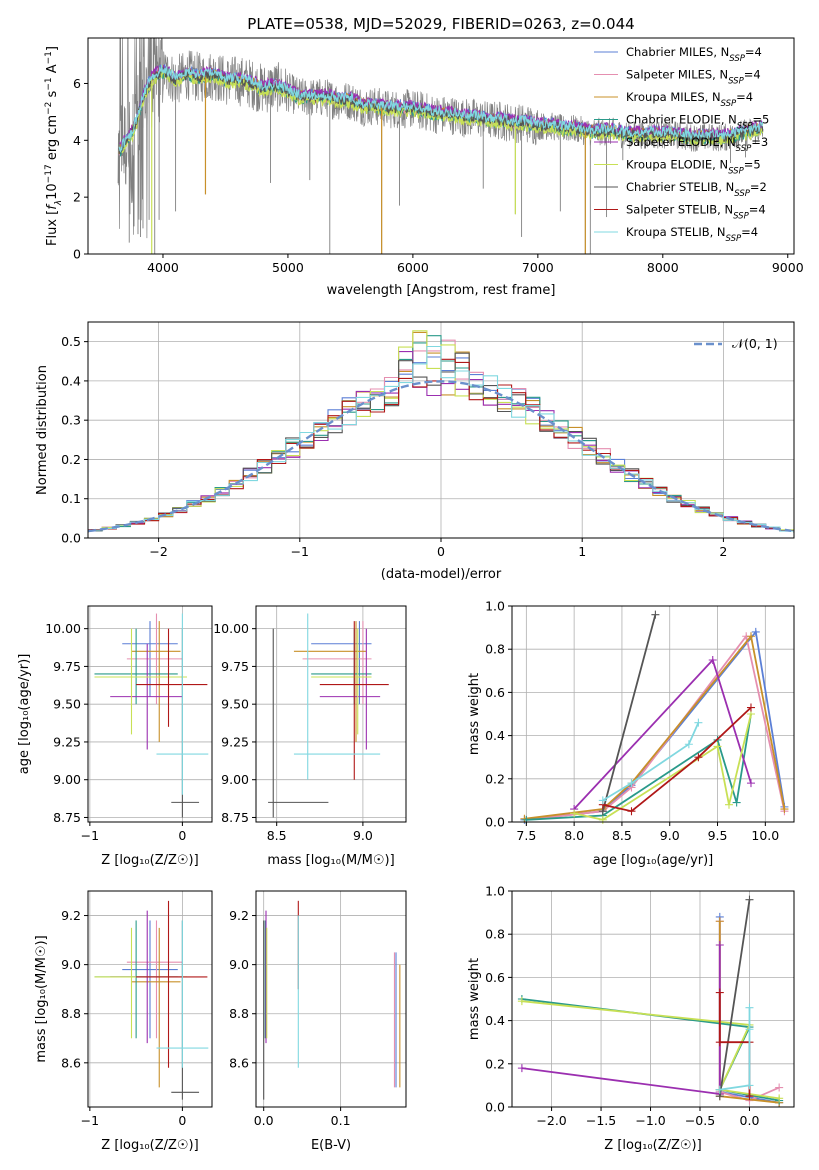  What do you see at coordinates (71, 1062) in the screenshot?
I see `mass-vs-Z-ytick-label: 8.6` at bounding box center [71, 1062].